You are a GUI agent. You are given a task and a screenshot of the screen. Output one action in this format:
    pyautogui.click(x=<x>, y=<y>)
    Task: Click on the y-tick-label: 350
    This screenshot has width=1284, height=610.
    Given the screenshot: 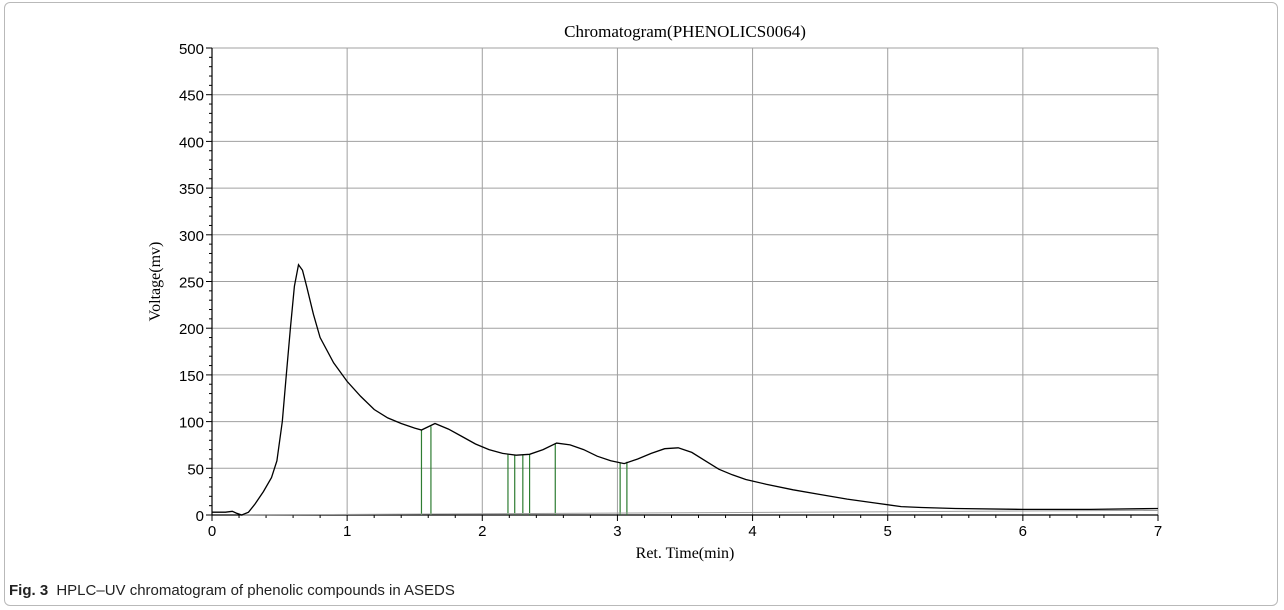 What is the action you would take?
    pyautogui.click(x=191, y=189)
    